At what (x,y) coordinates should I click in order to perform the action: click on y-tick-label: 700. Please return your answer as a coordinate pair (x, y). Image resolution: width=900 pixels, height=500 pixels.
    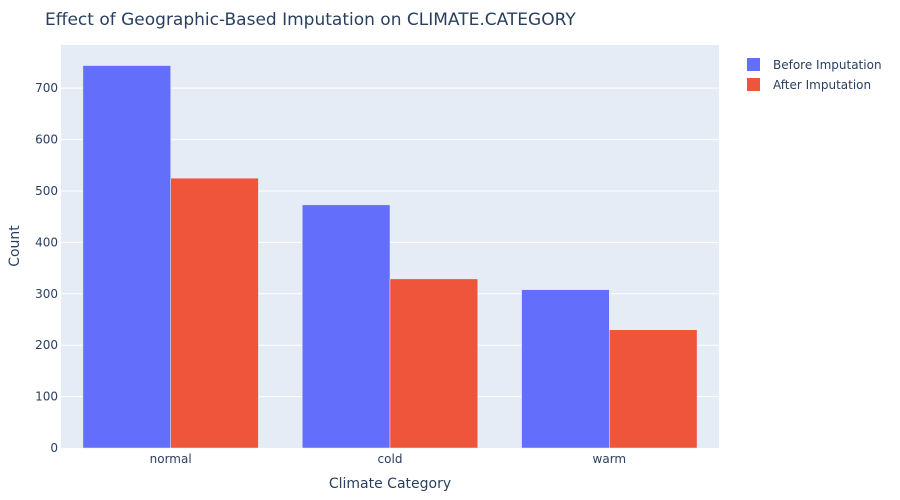
    Looking at the image, I should click on (46, 88).